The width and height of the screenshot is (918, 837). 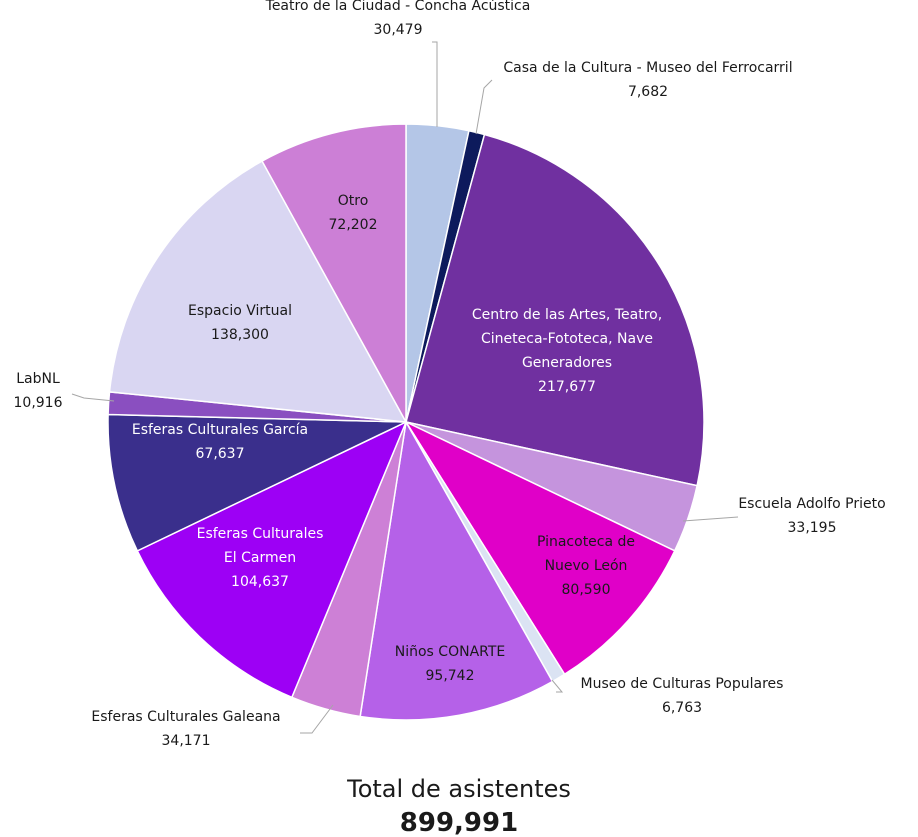 I want to click on pie-slice-pinacoteca-de-nuevo-leon, so click(x=539, y=548).